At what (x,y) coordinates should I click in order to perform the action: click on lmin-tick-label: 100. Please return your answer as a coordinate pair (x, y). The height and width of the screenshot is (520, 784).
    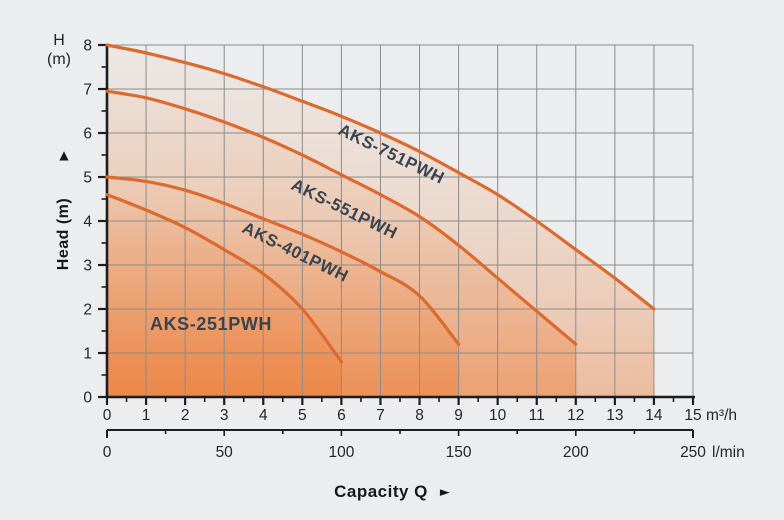
    Looking at the image, I should click on (341, 452).